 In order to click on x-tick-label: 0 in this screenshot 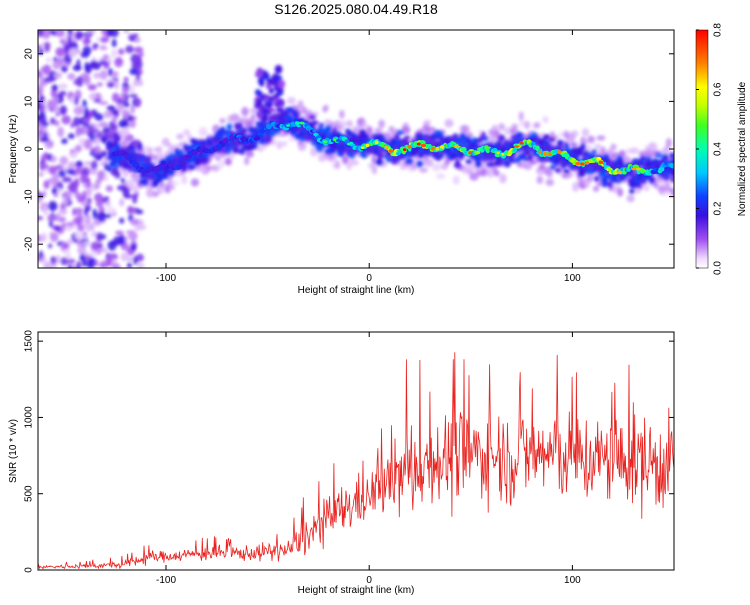, I will do `click(369, 580)`.